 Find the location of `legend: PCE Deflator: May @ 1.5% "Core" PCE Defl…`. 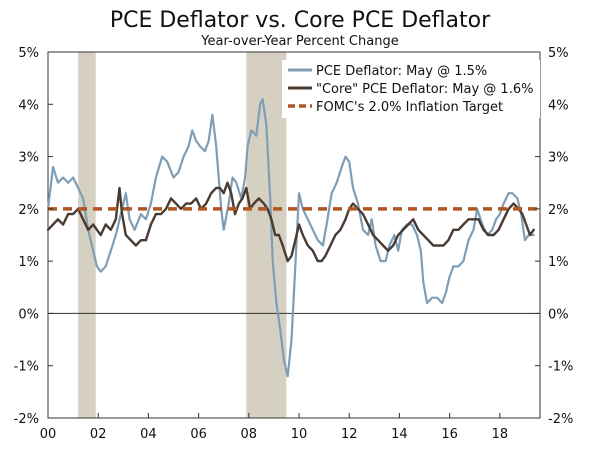

legend: PCE Deflator: May @ 1.5% "Core" PCE Defl… is located at coordinates (411, 89).